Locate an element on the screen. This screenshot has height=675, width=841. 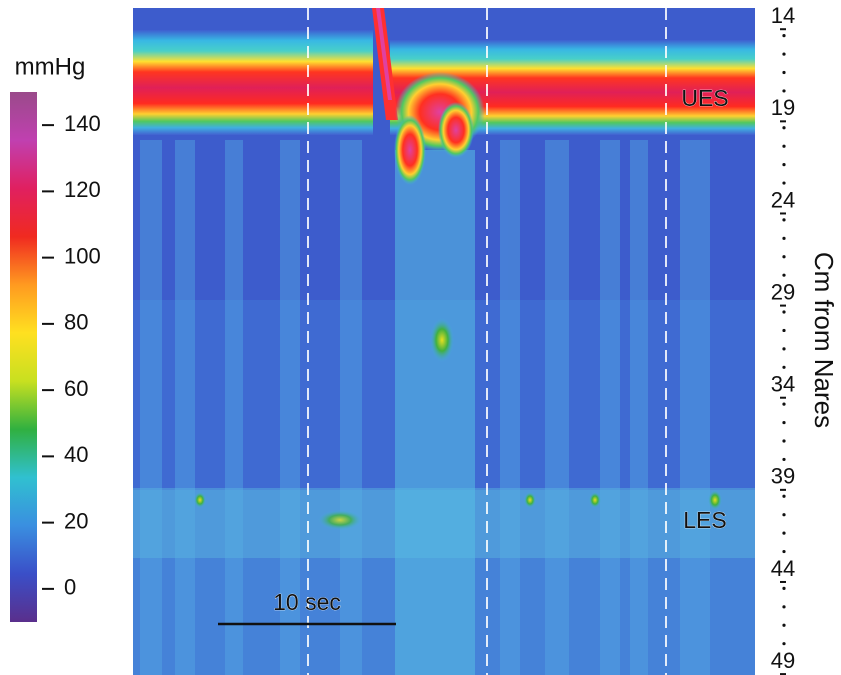
les-label: LES is located at coordinates (704, 520).